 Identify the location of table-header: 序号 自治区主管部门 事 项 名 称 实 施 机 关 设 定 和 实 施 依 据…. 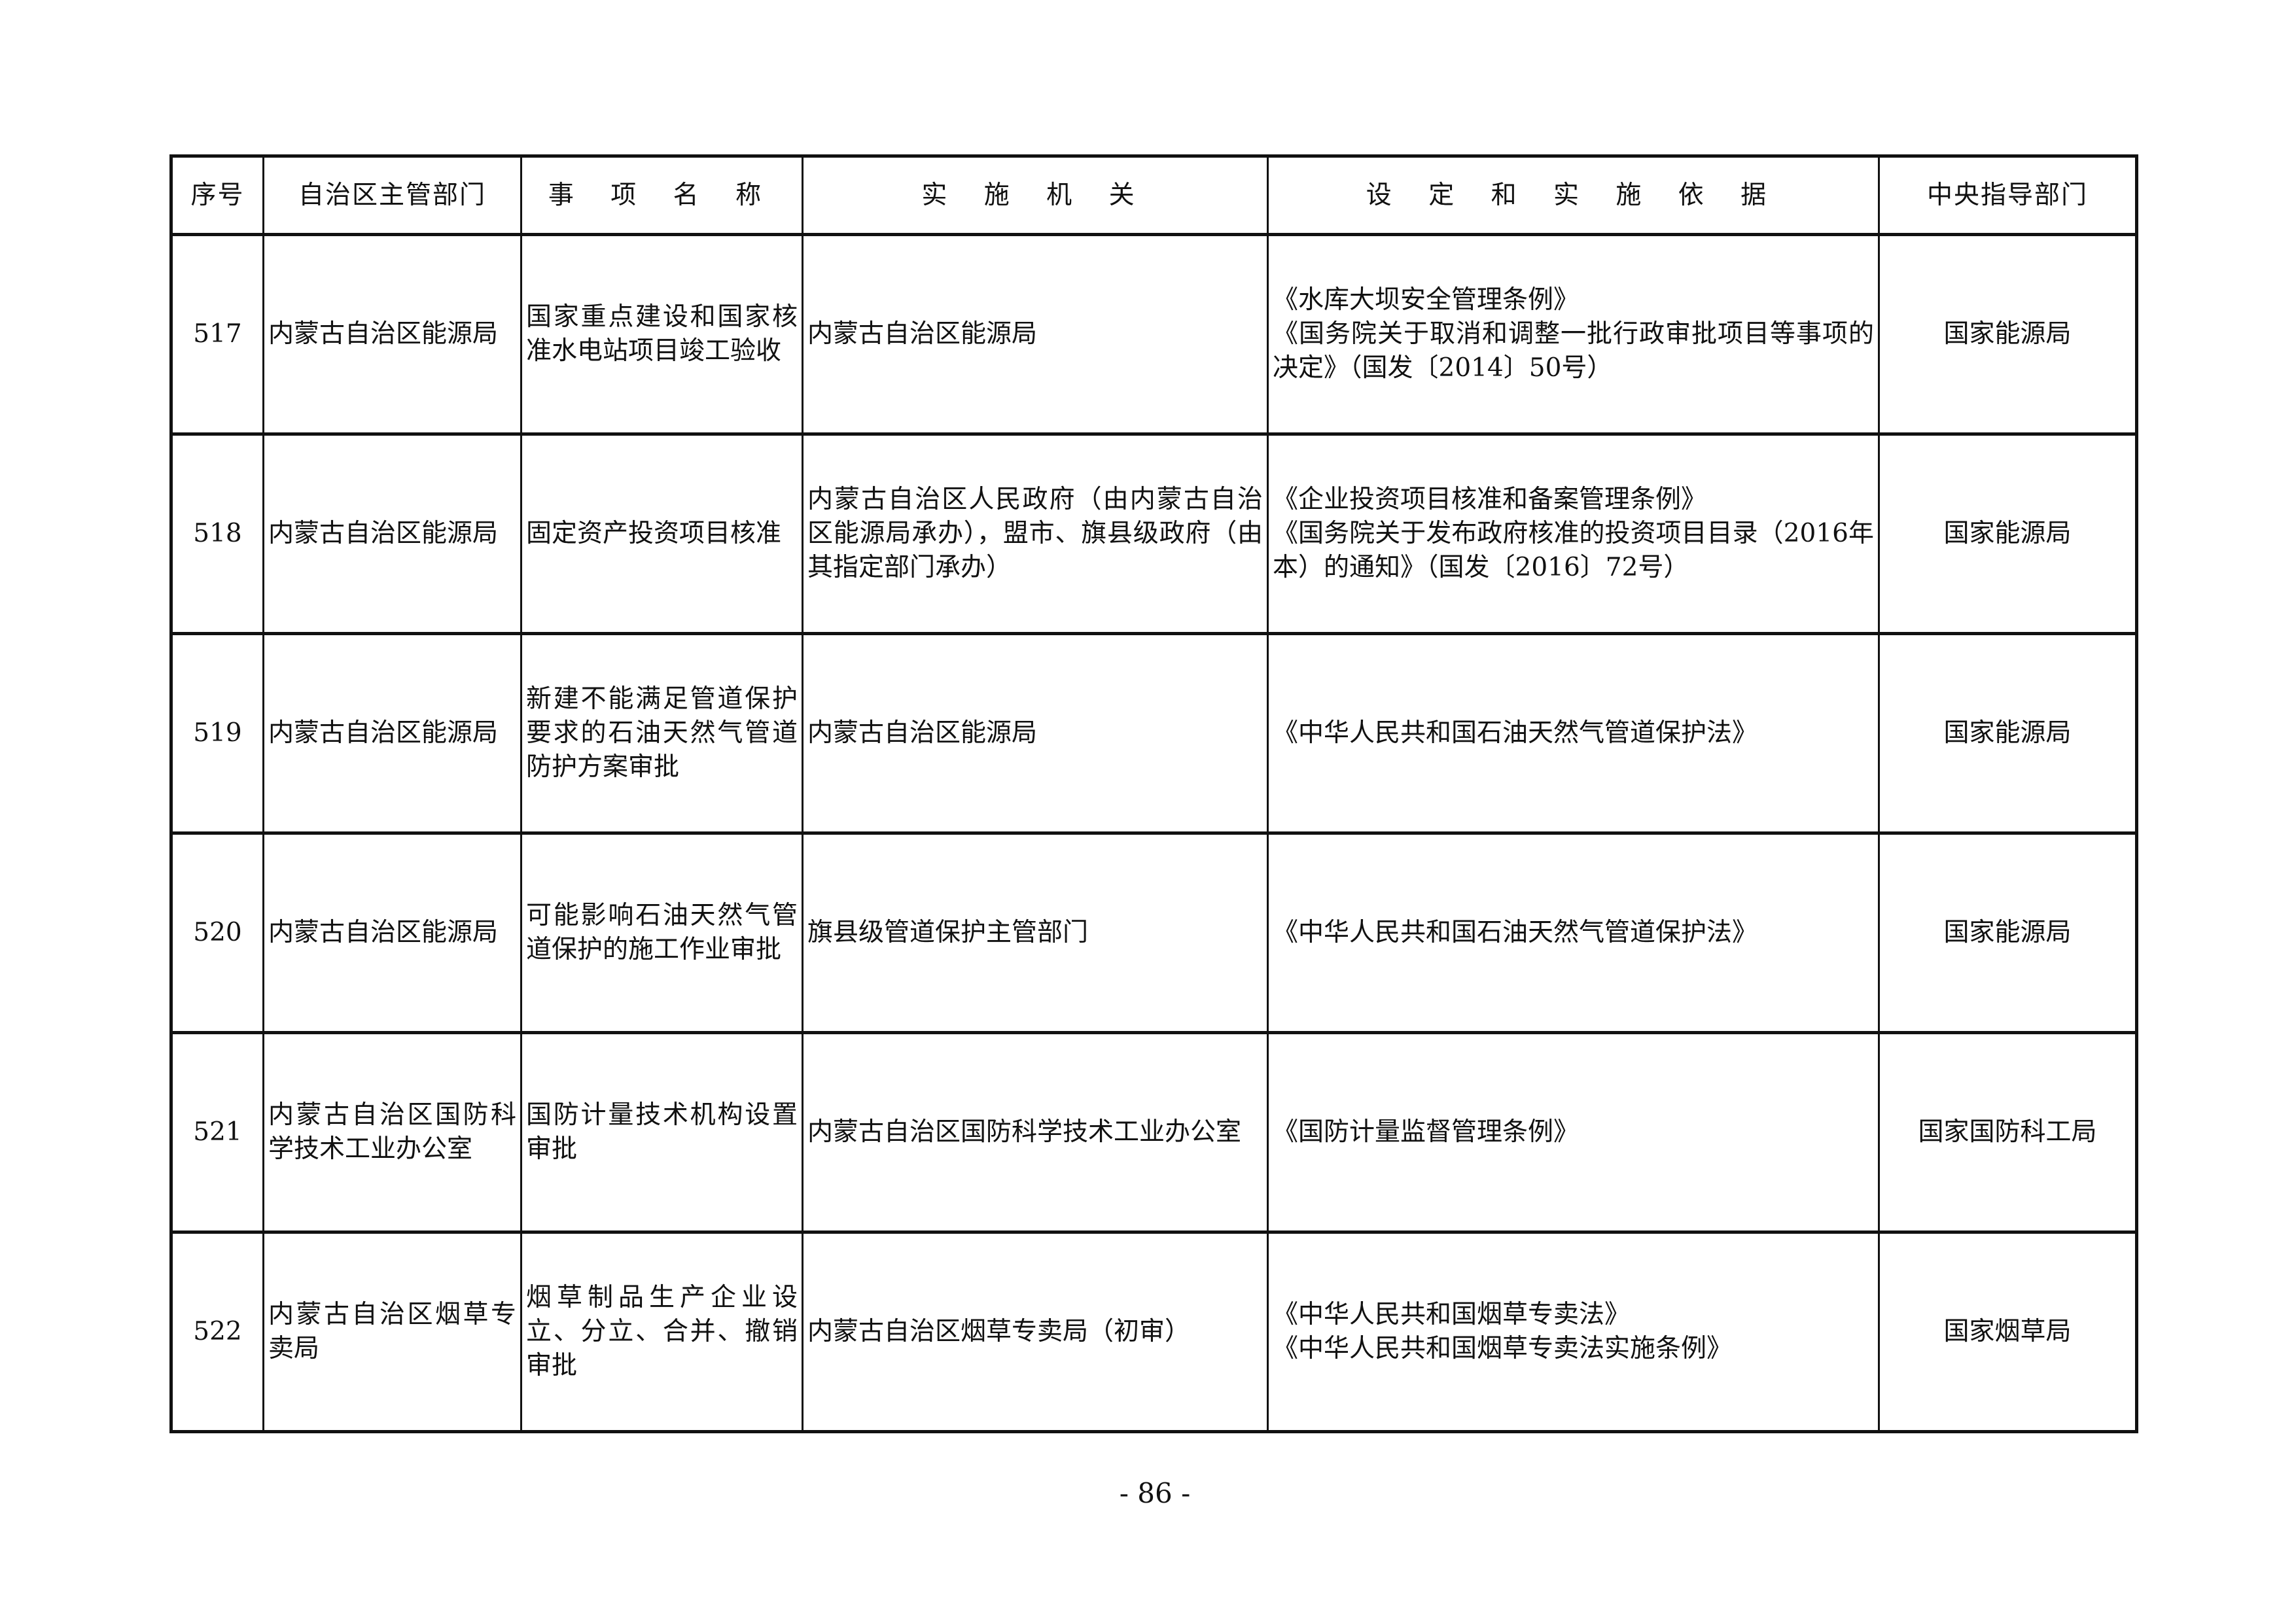
(1154, 195).